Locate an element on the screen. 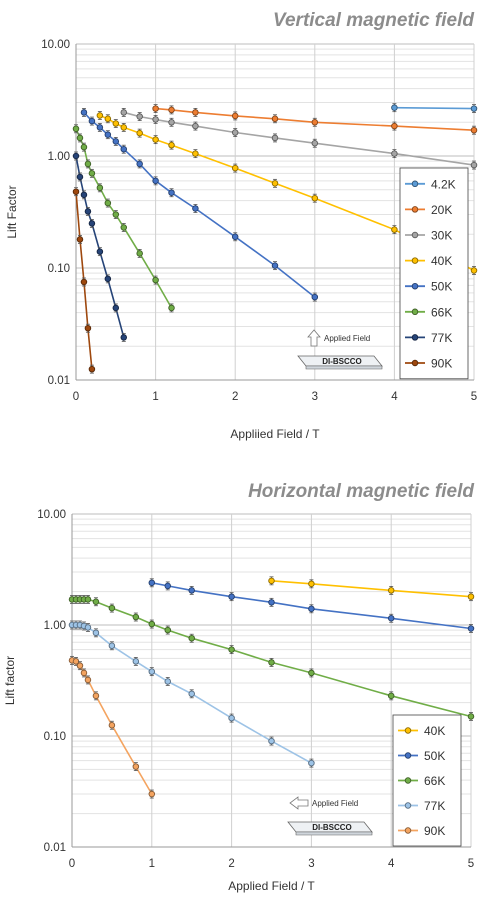 The height and width of the screenshot is (908, 496). legend-label: 66K is located at coordinates (441, 312).